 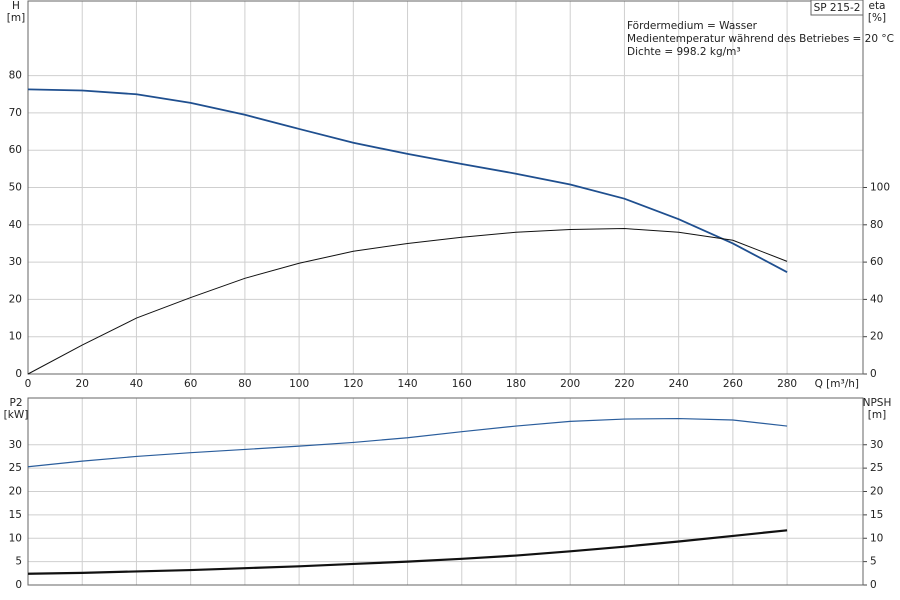 I want to click on y-tick-label: 70, so click(x=15, y=113).